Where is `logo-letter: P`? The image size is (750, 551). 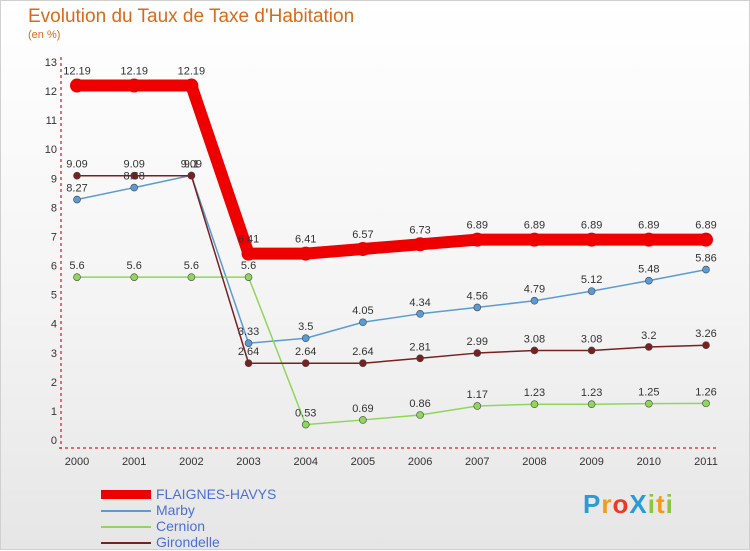
logo-letter: P is located at coordinates (592, 504).